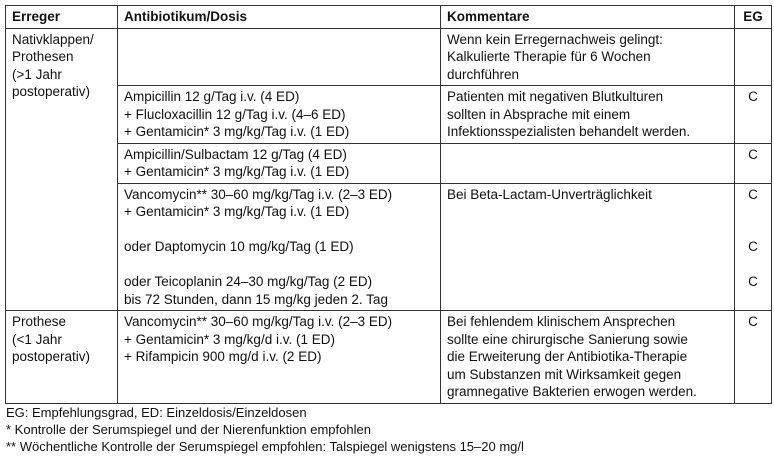 This screenshot has height=457, width=774. I want to click on header-kommentare: Kommentare, so click(587, 17).